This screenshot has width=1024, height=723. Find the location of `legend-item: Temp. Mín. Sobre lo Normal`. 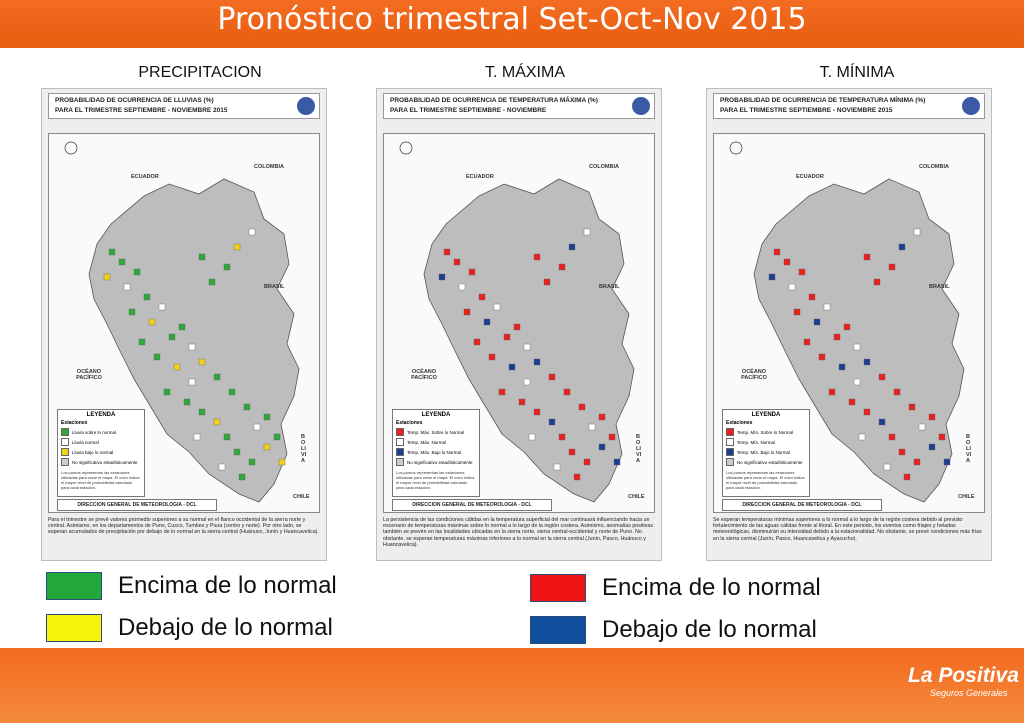

legend-item: Temp. Mín. Sobre lo Normal is located at coordinates (766, 432).